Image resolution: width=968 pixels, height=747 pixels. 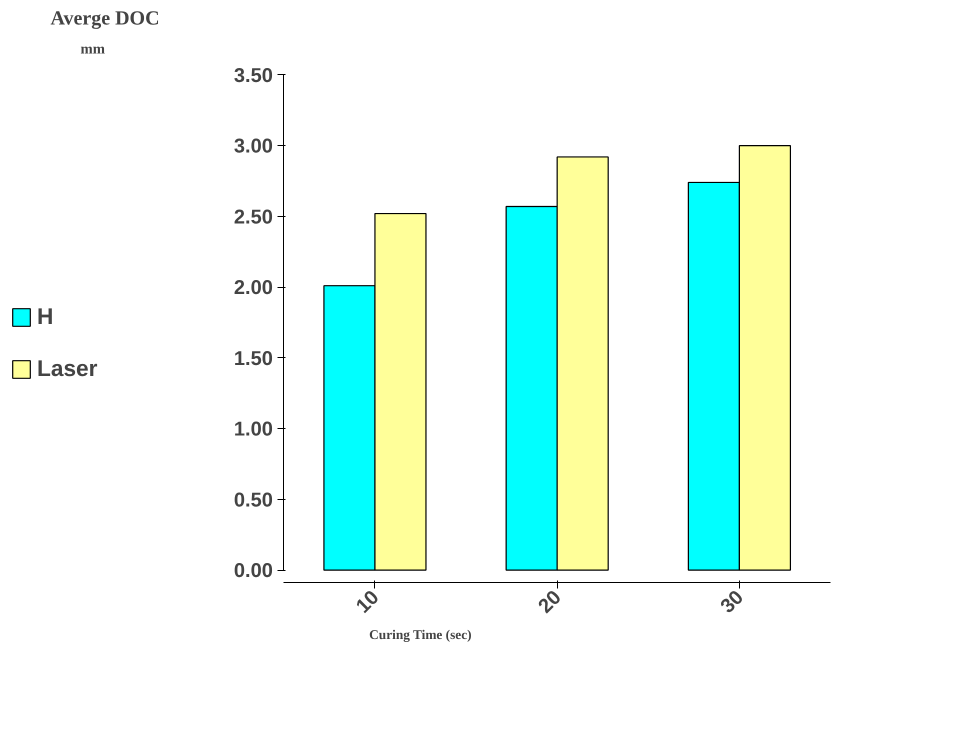 What do you see at coordinates (253, 147) in the screenshot?
I see `y-tick-label: 3.00` at bounding box center [253, 147].